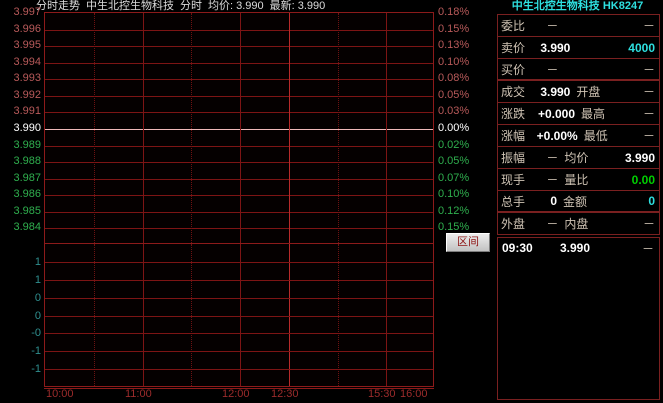  What do you see at coordinates (454, 211) in the screenshot?
I see `percent-tick-label: 0.12%` at bounding box center [454, 211].